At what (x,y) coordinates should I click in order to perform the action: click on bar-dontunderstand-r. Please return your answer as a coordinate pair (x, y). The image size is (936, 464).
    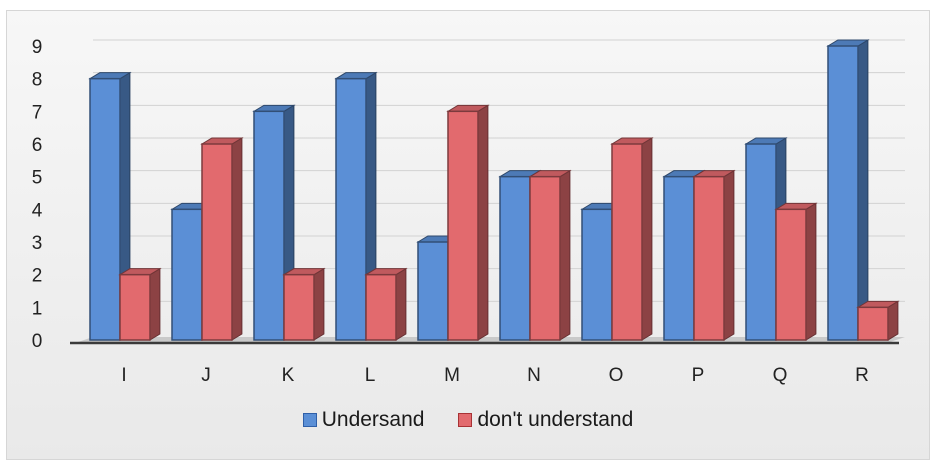
    Looking at the image, I should click on (873, 323).